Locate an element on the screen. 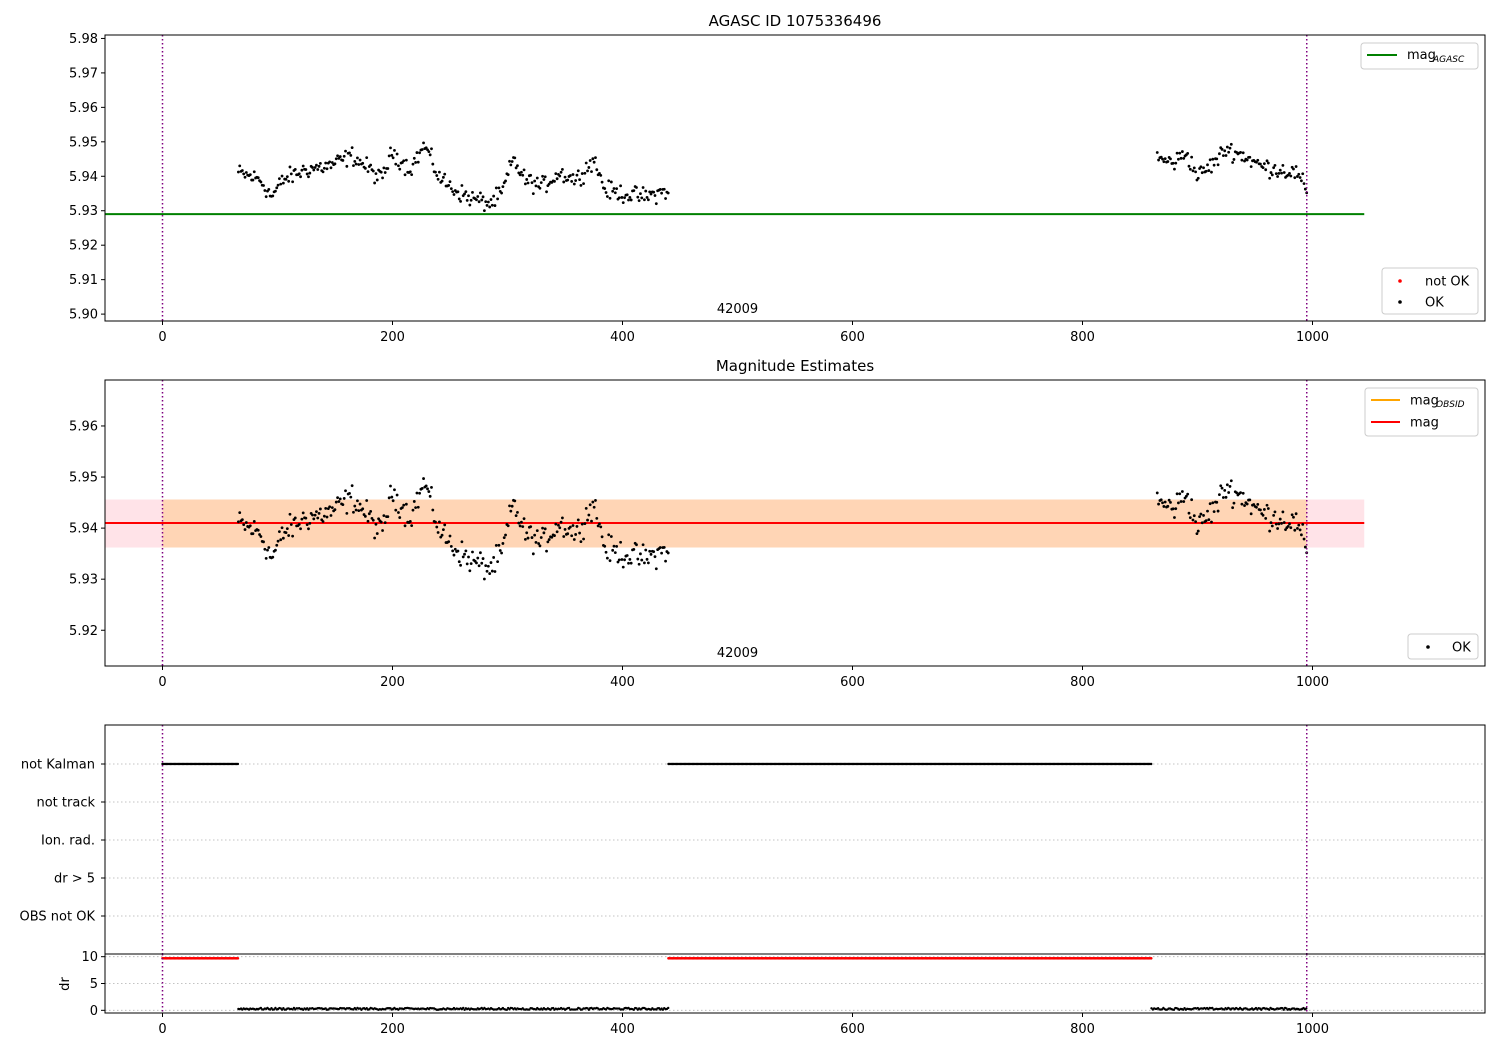 This screenshot has height=1050, width=1500. legend-mag-agasc-sub: AGASC is located at coordinates (1448, 60).